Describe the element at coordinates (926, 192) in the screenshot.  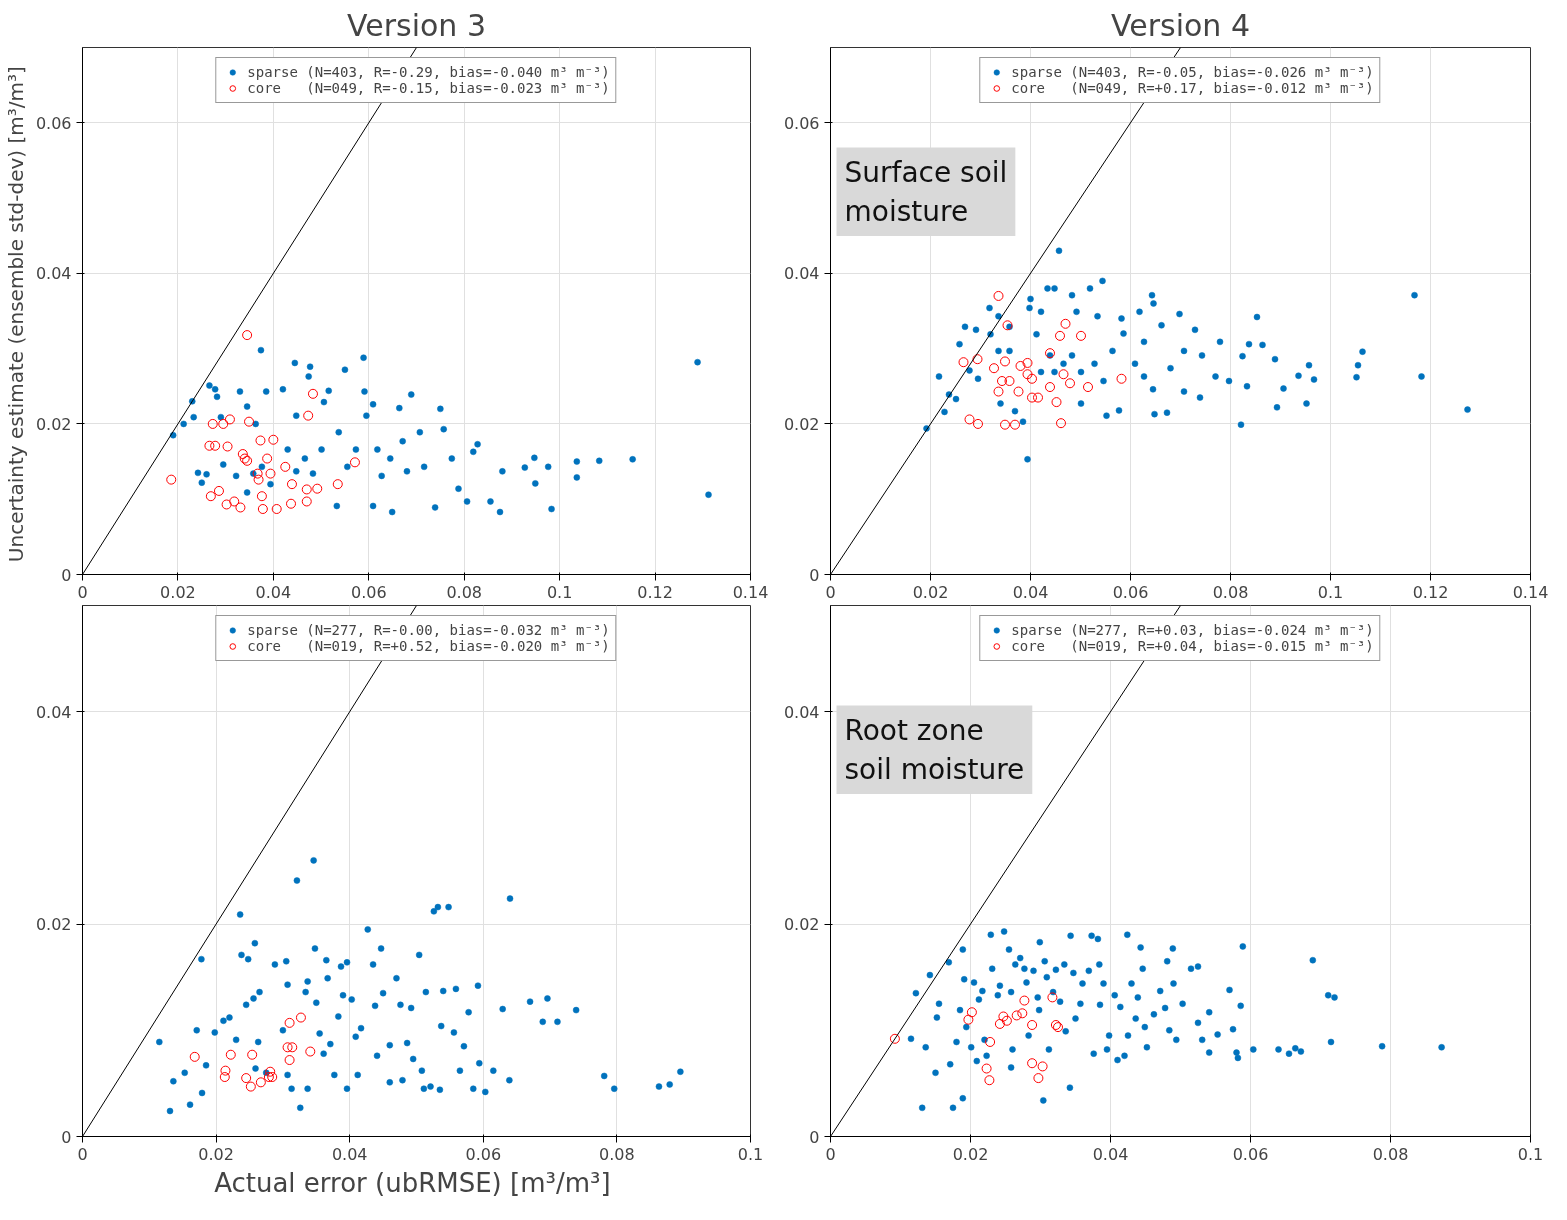
I see `annotation: Surface soil moisture` at that location.